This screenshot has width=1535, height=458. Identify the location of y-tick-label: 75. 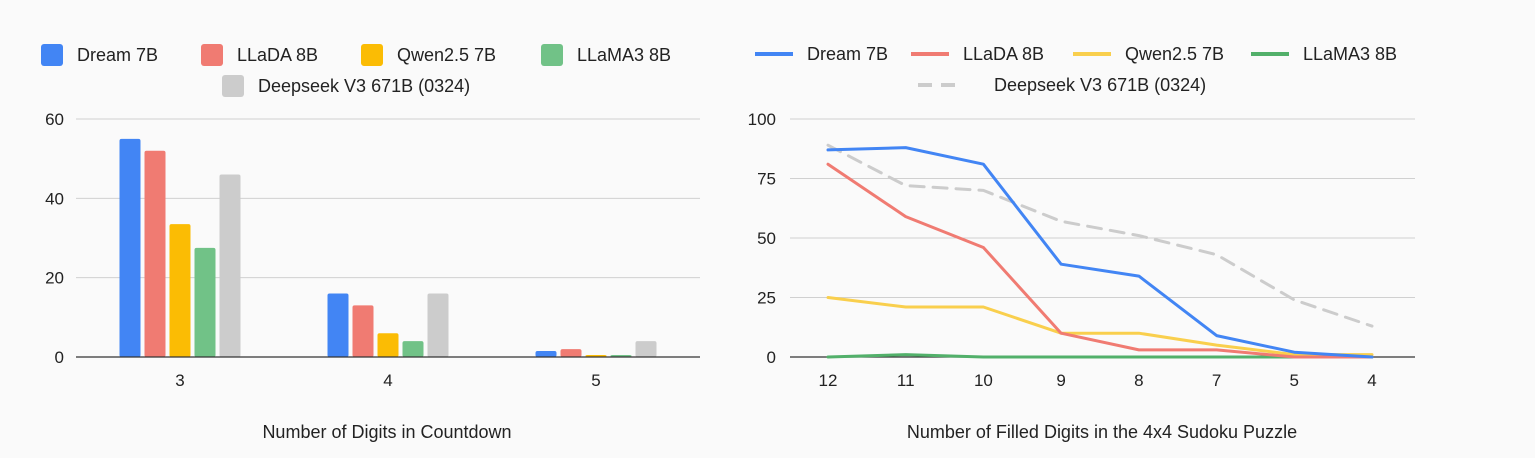
(766, 179).